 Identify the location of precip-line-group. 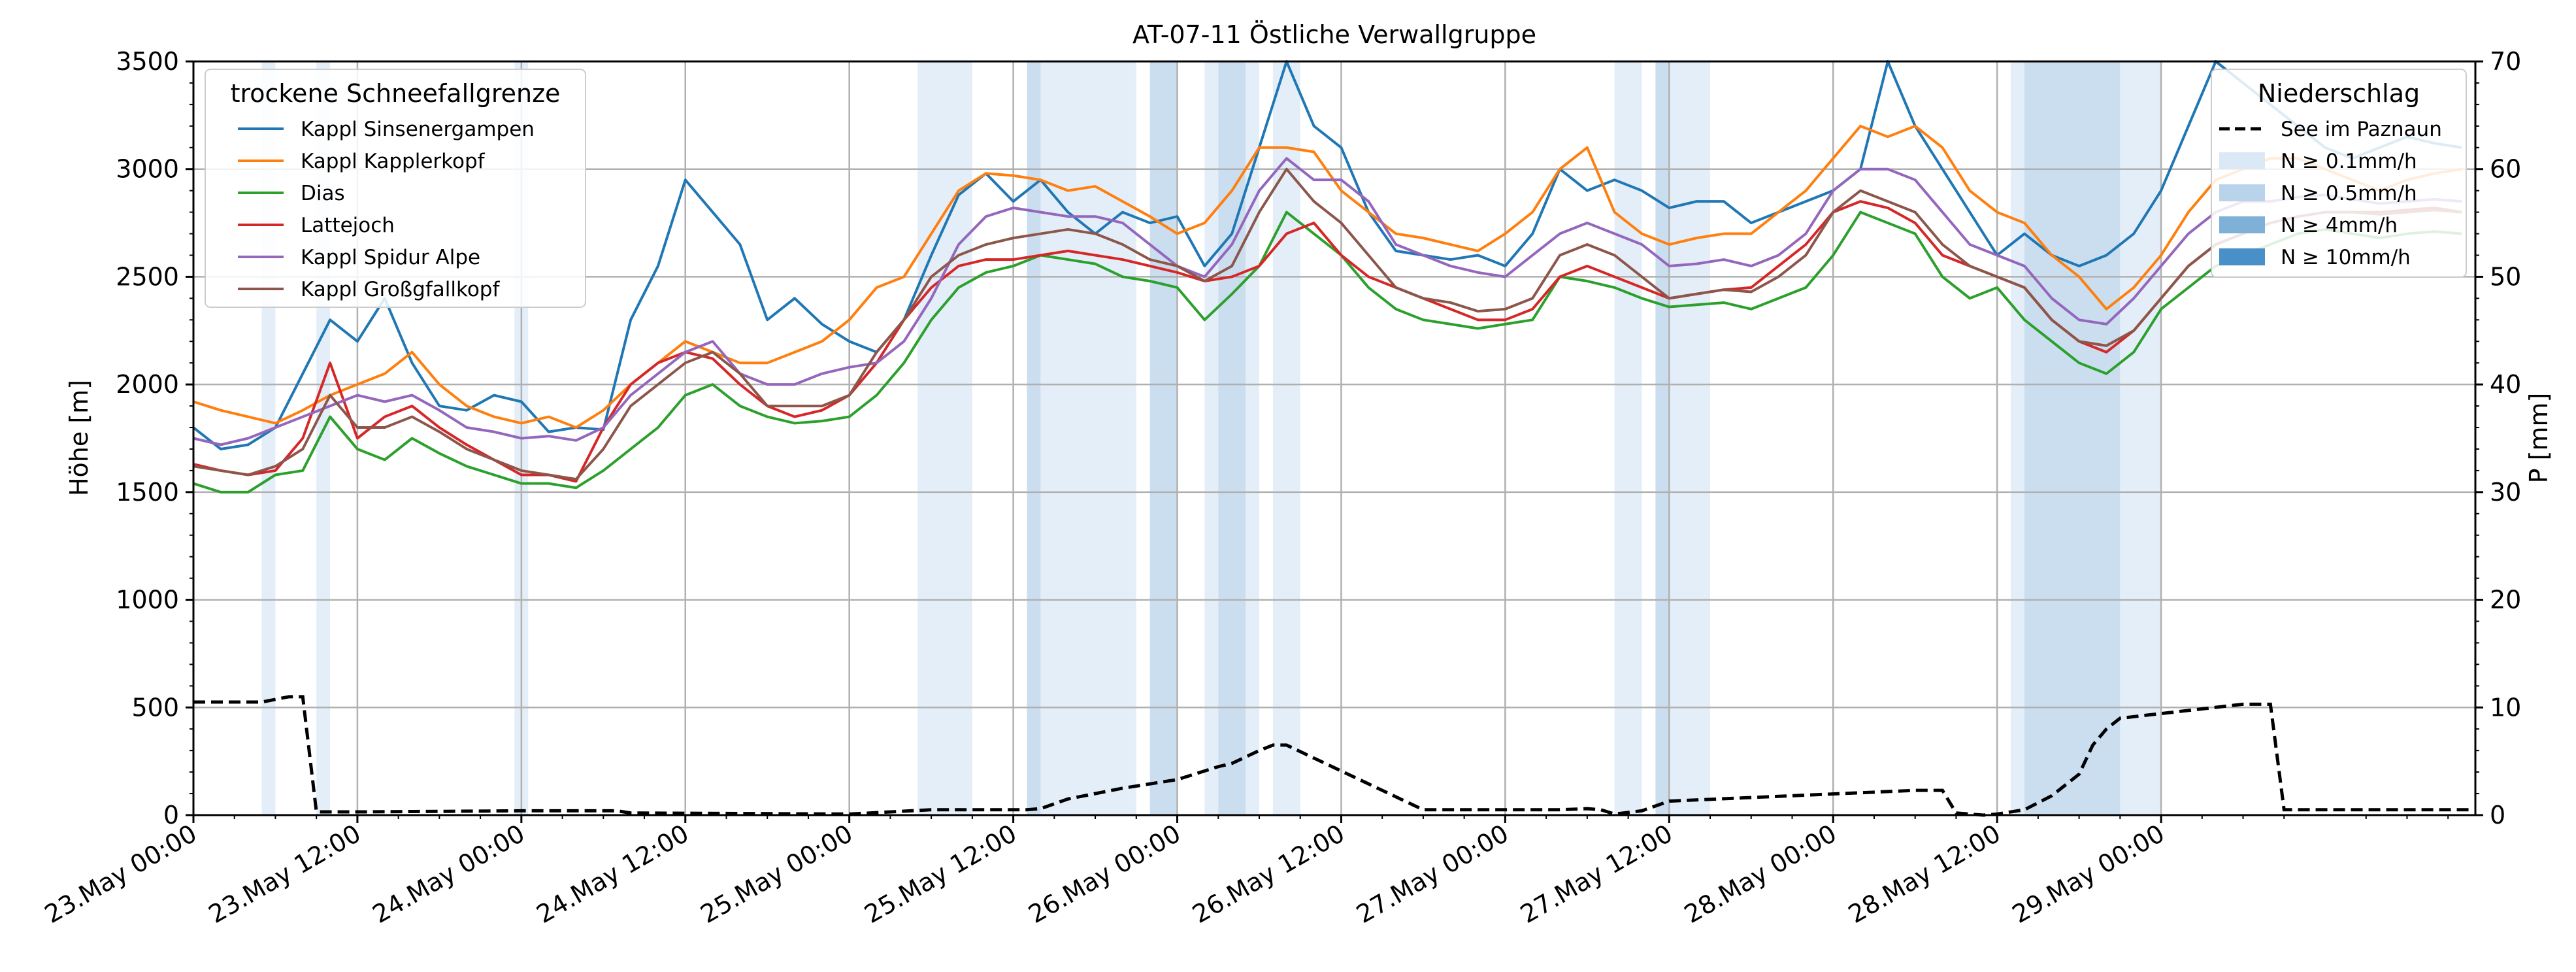
(1334, 756).